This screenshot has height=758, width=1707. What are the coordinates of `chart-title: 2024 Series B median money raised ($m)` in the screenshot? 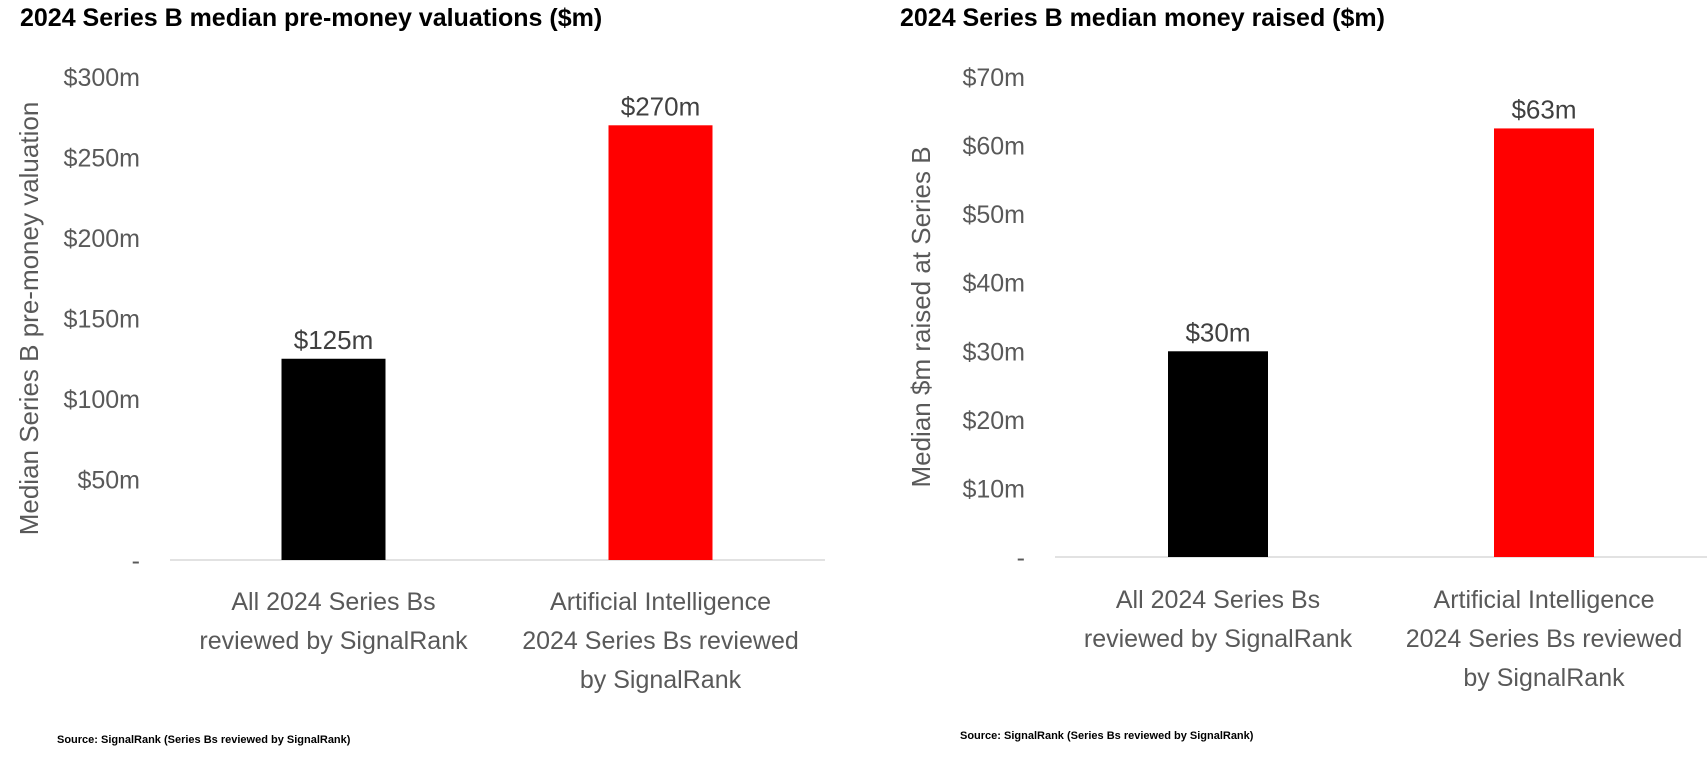 It's located at (1142, 18).